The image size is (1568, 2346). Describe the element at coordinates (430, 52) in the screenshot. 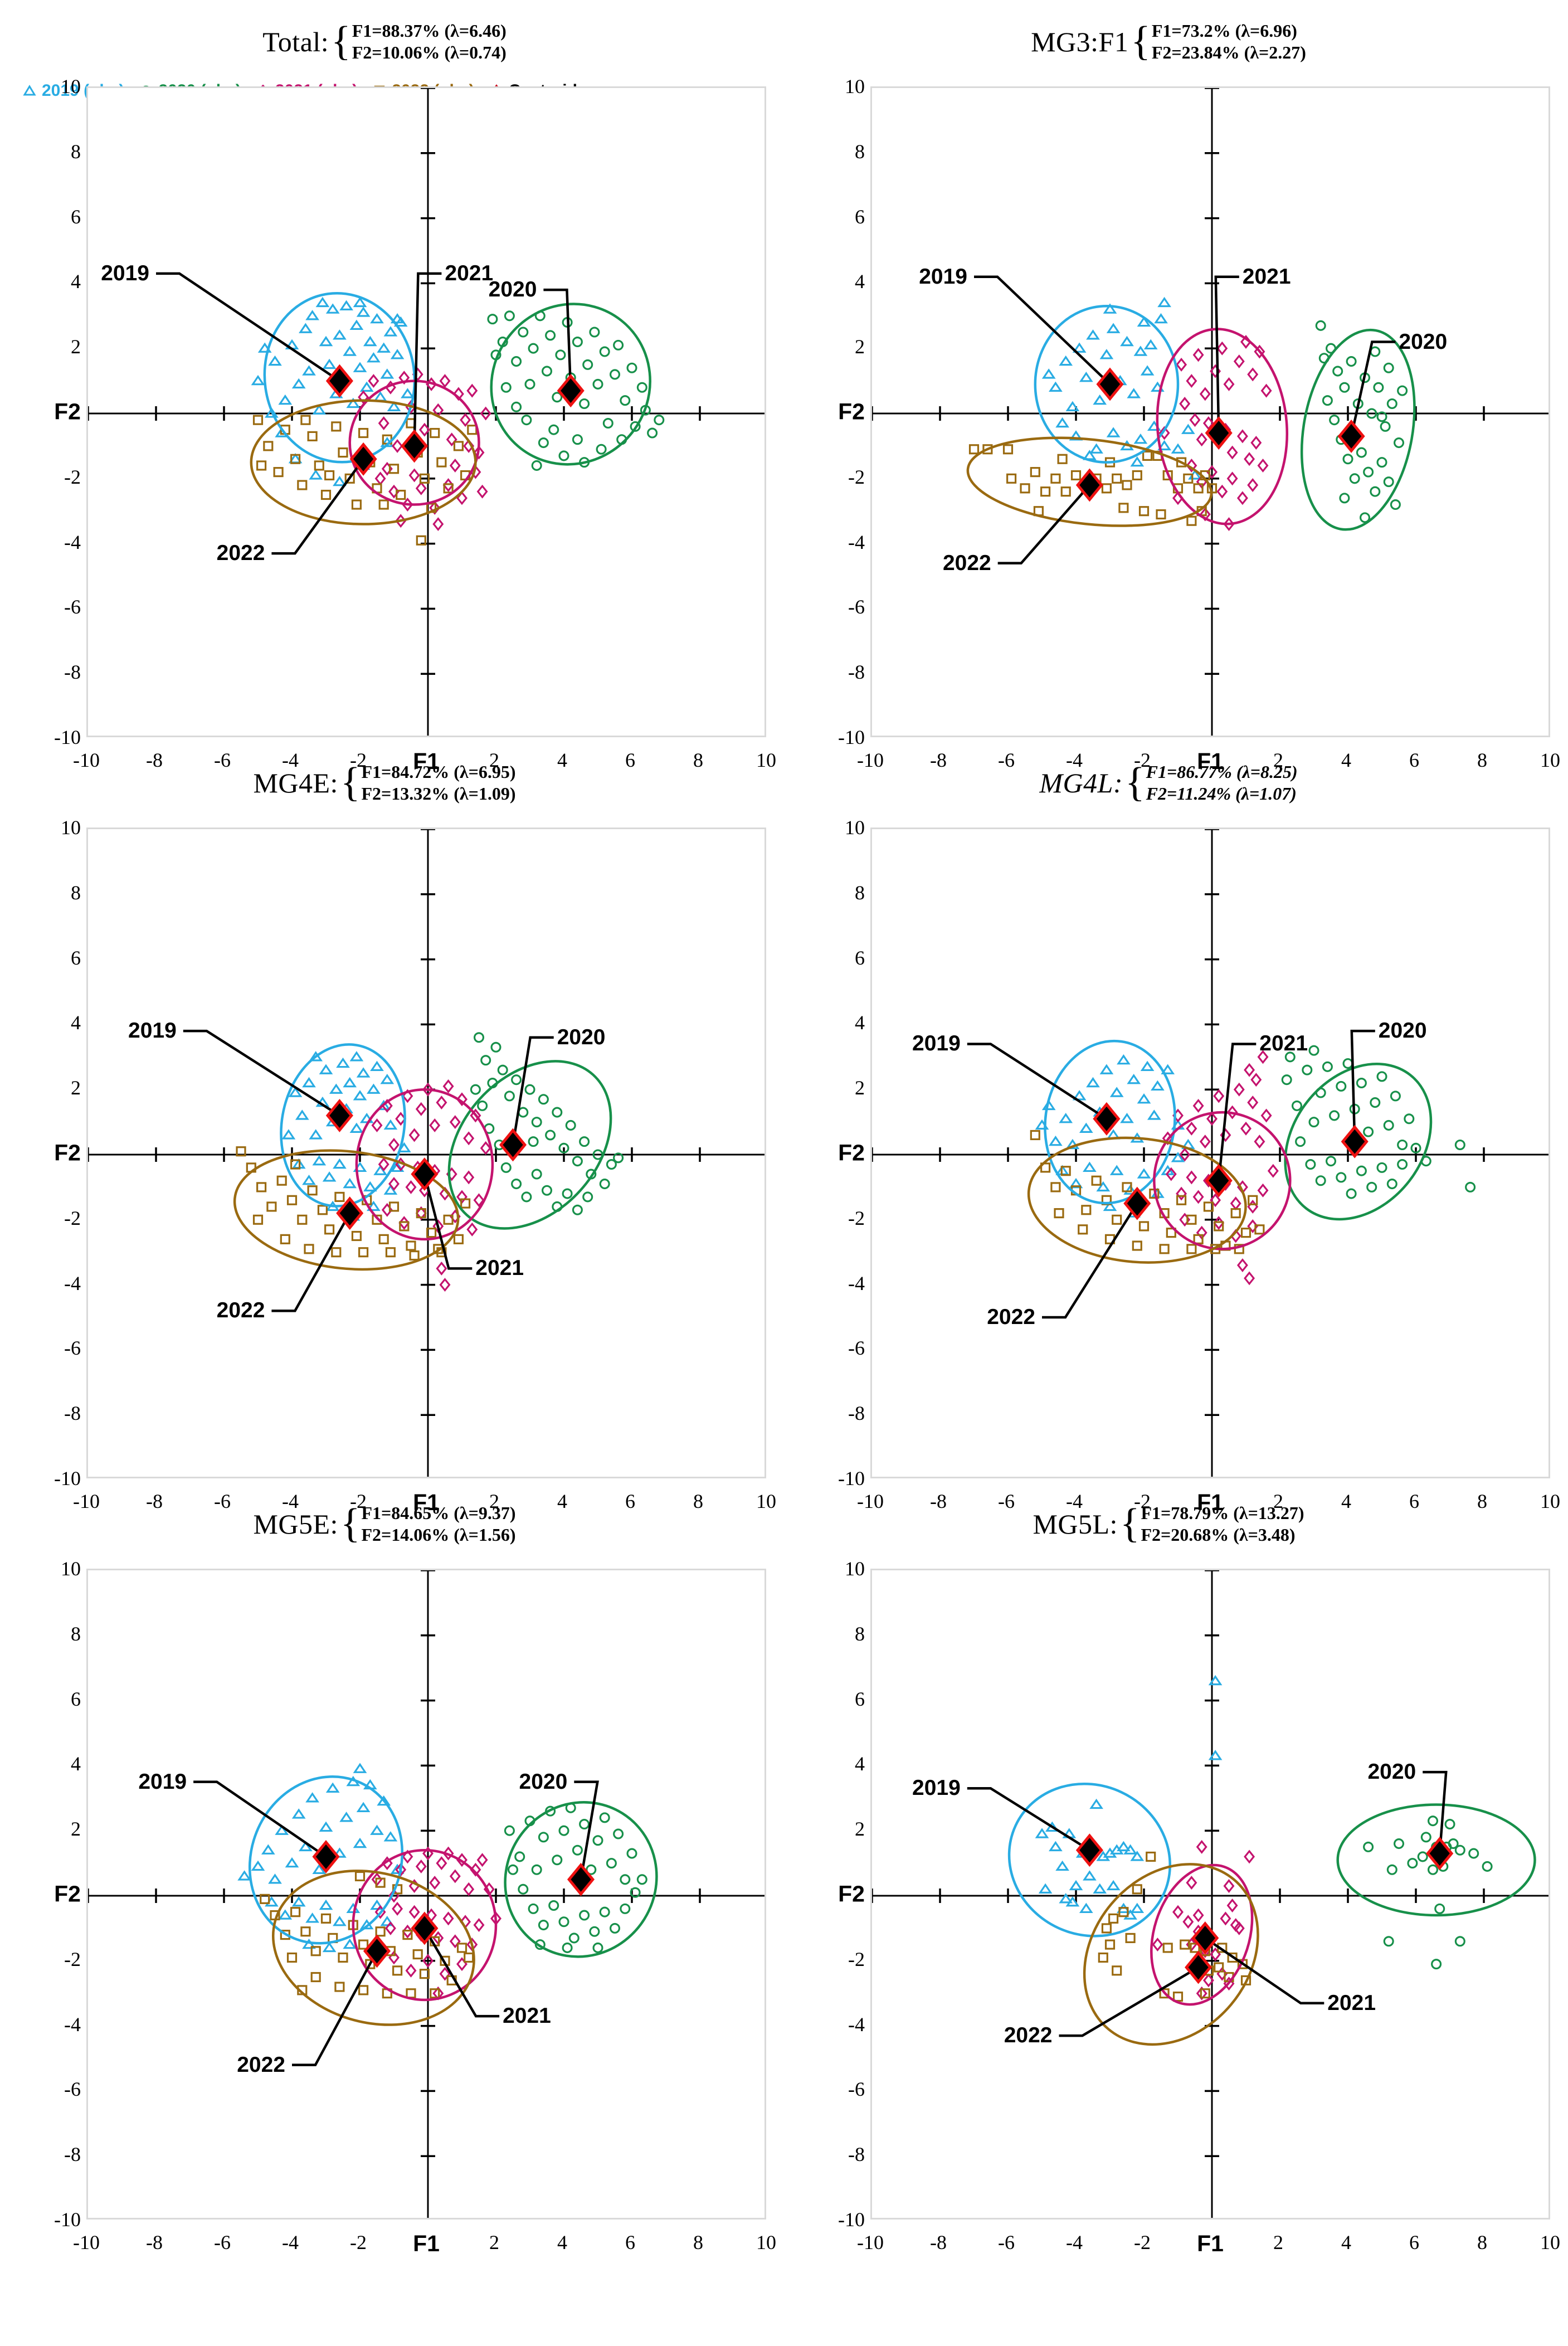

I see `panel-title-f2: F2=10.06% (λ=0.74)` at that location.